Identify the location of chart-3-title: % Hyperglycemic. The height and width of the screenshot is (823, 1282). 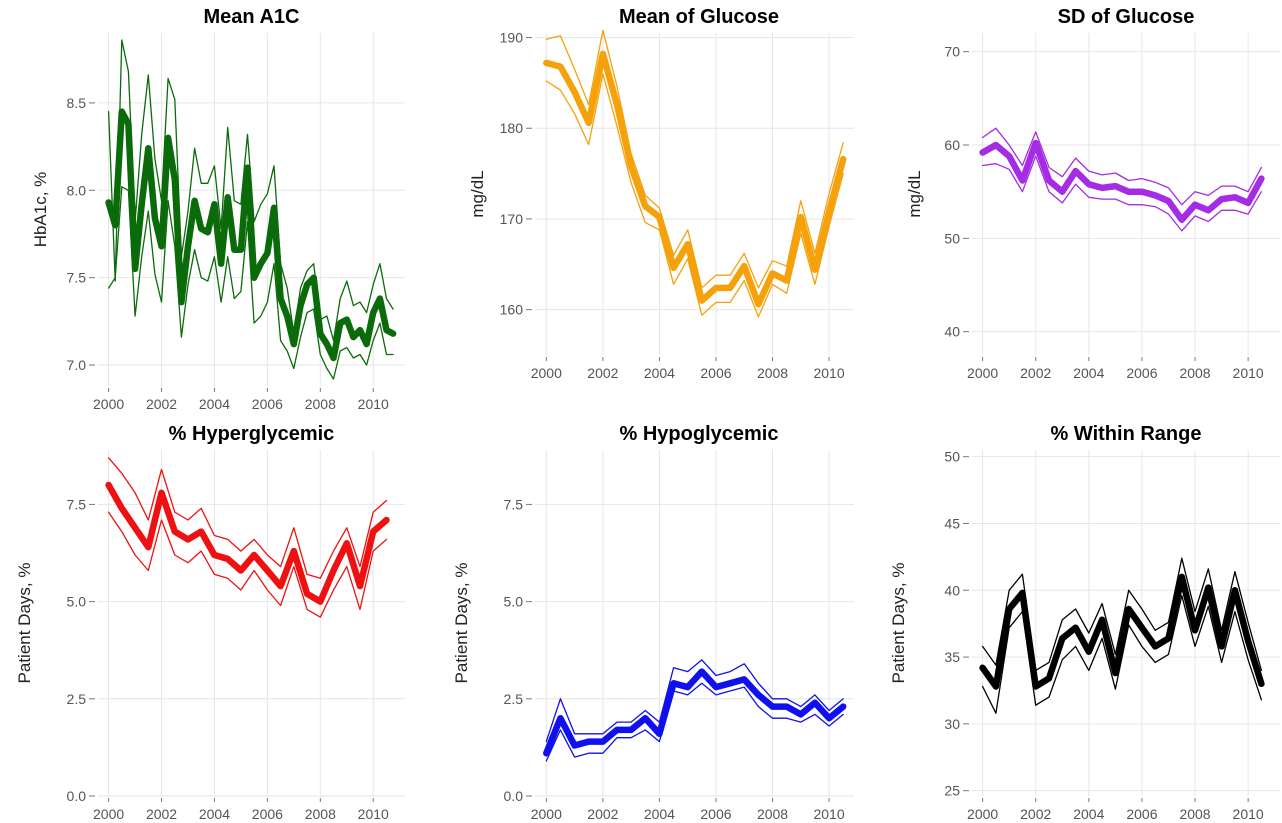
(252, 434).